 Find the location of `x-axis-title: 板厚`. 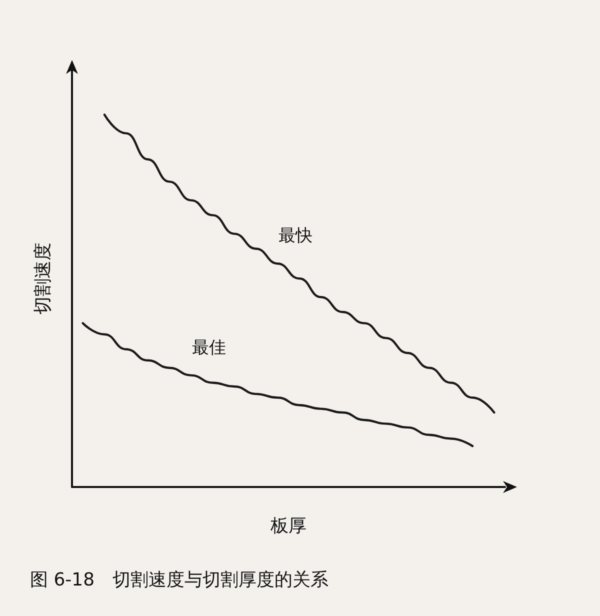

x-axis-title: 板厚 is located at coordinates (288, 526).